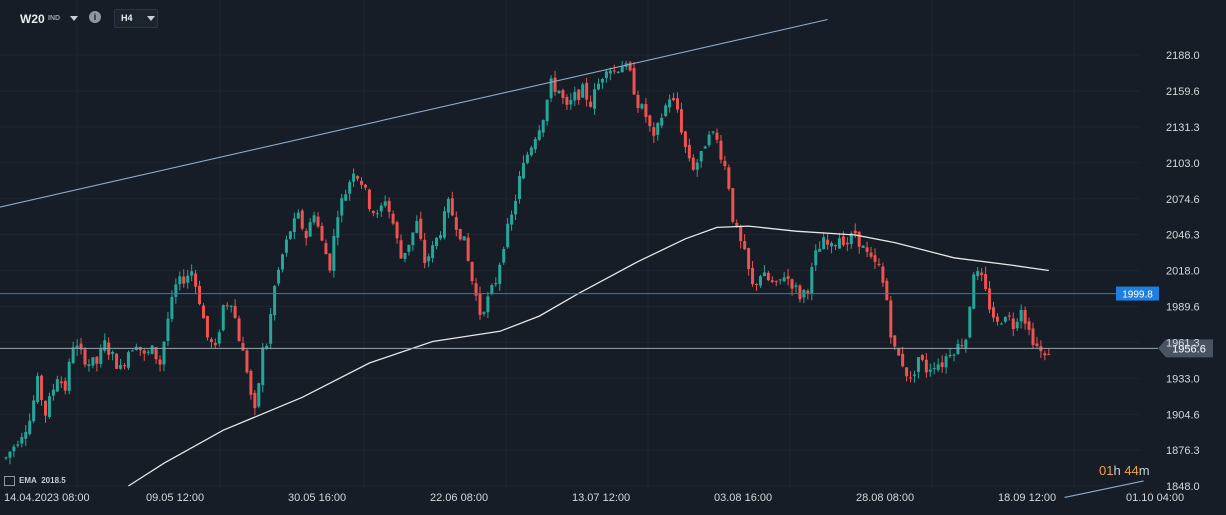 The height and width of the screenshot is (515, 1226). What do you see at coordinates (32, 19) in the screenshot?
I see `symbol-label: W20` at bounding box center [32, 19].